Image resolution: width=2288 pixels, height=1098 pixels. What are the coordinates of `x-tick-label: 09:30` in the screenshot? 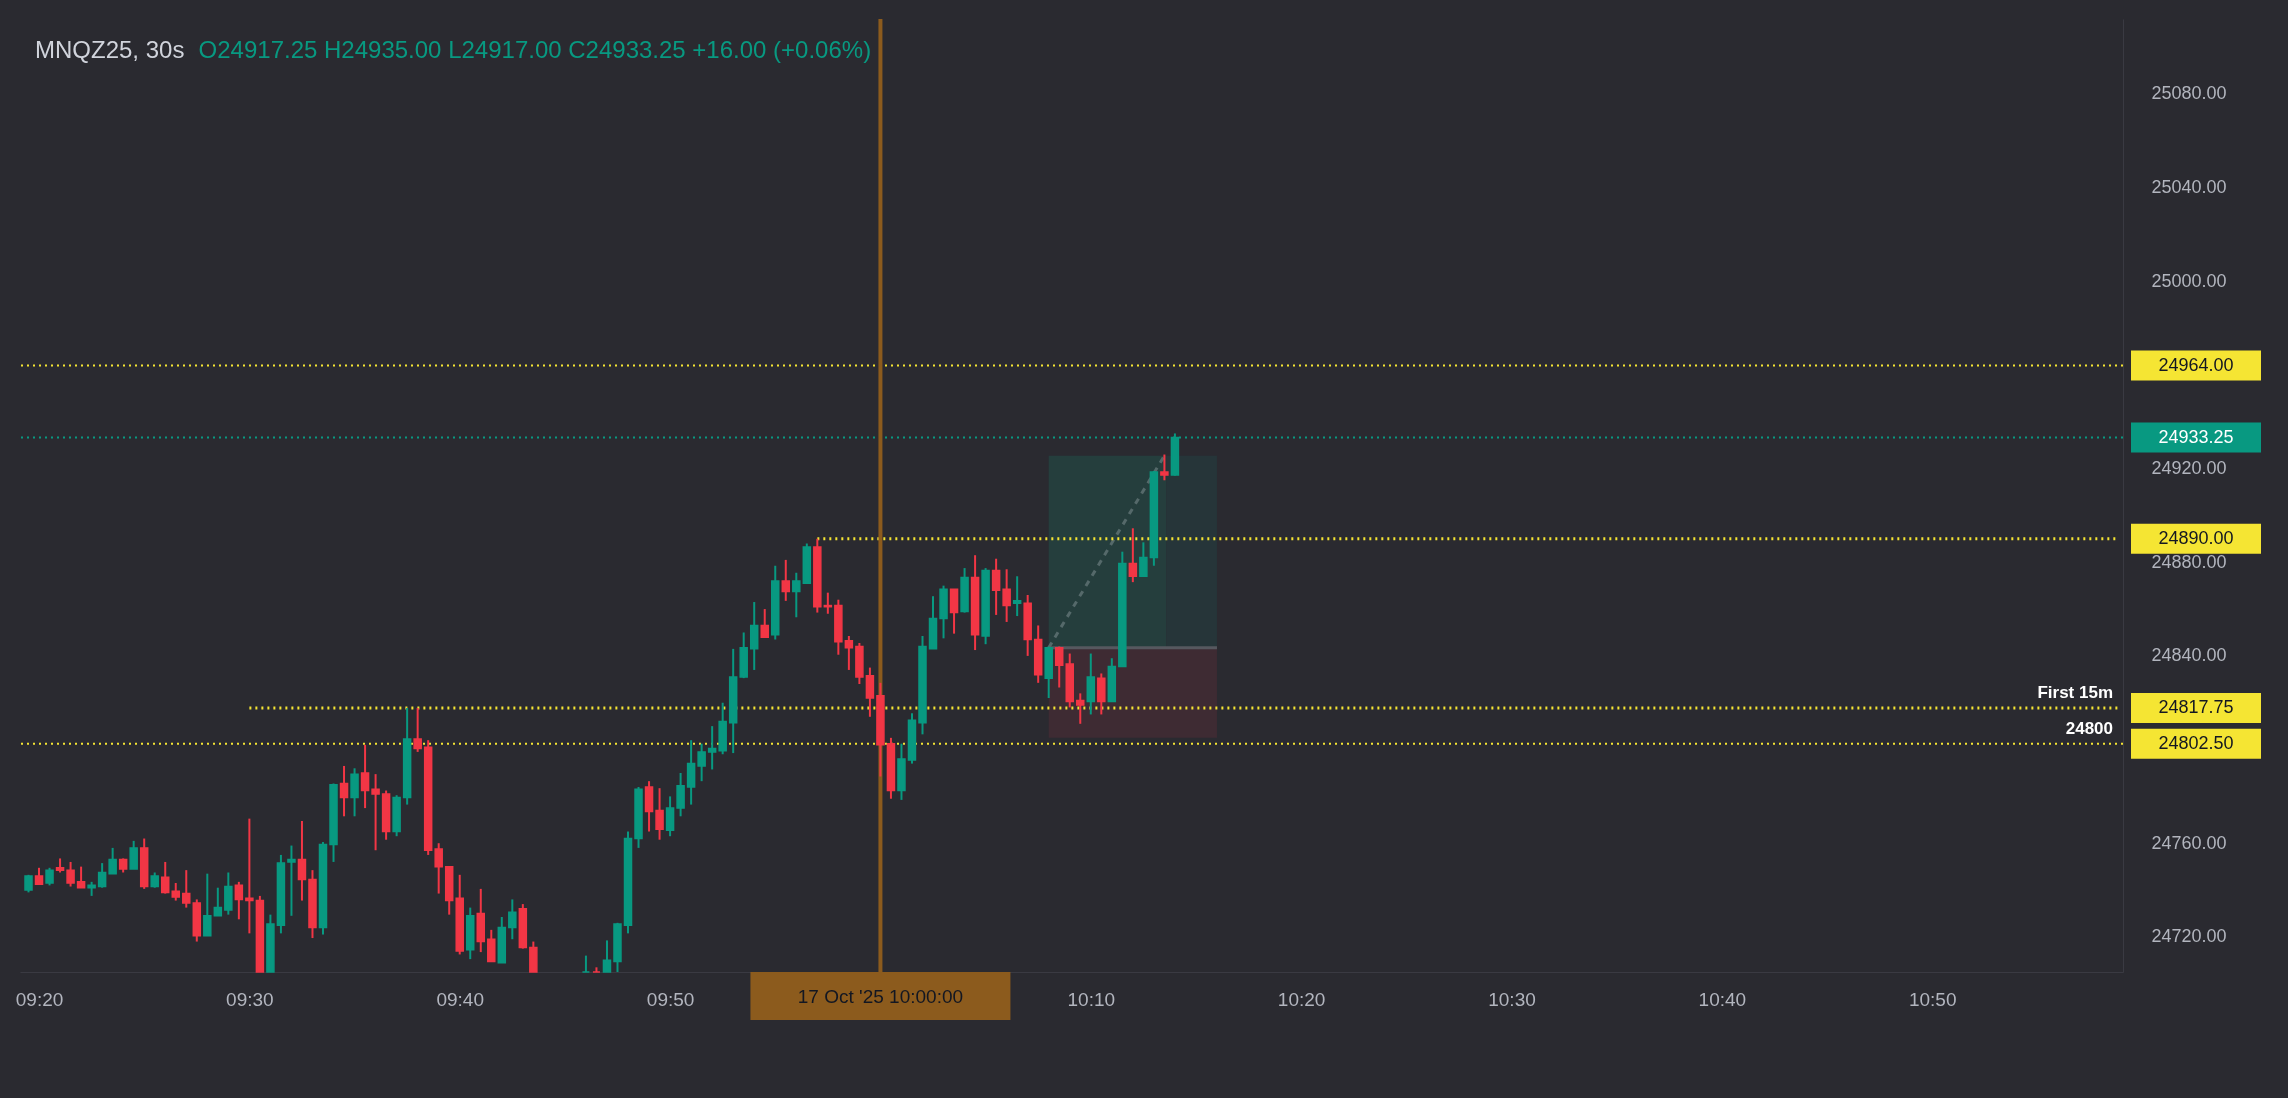 It's located at (250, 999).